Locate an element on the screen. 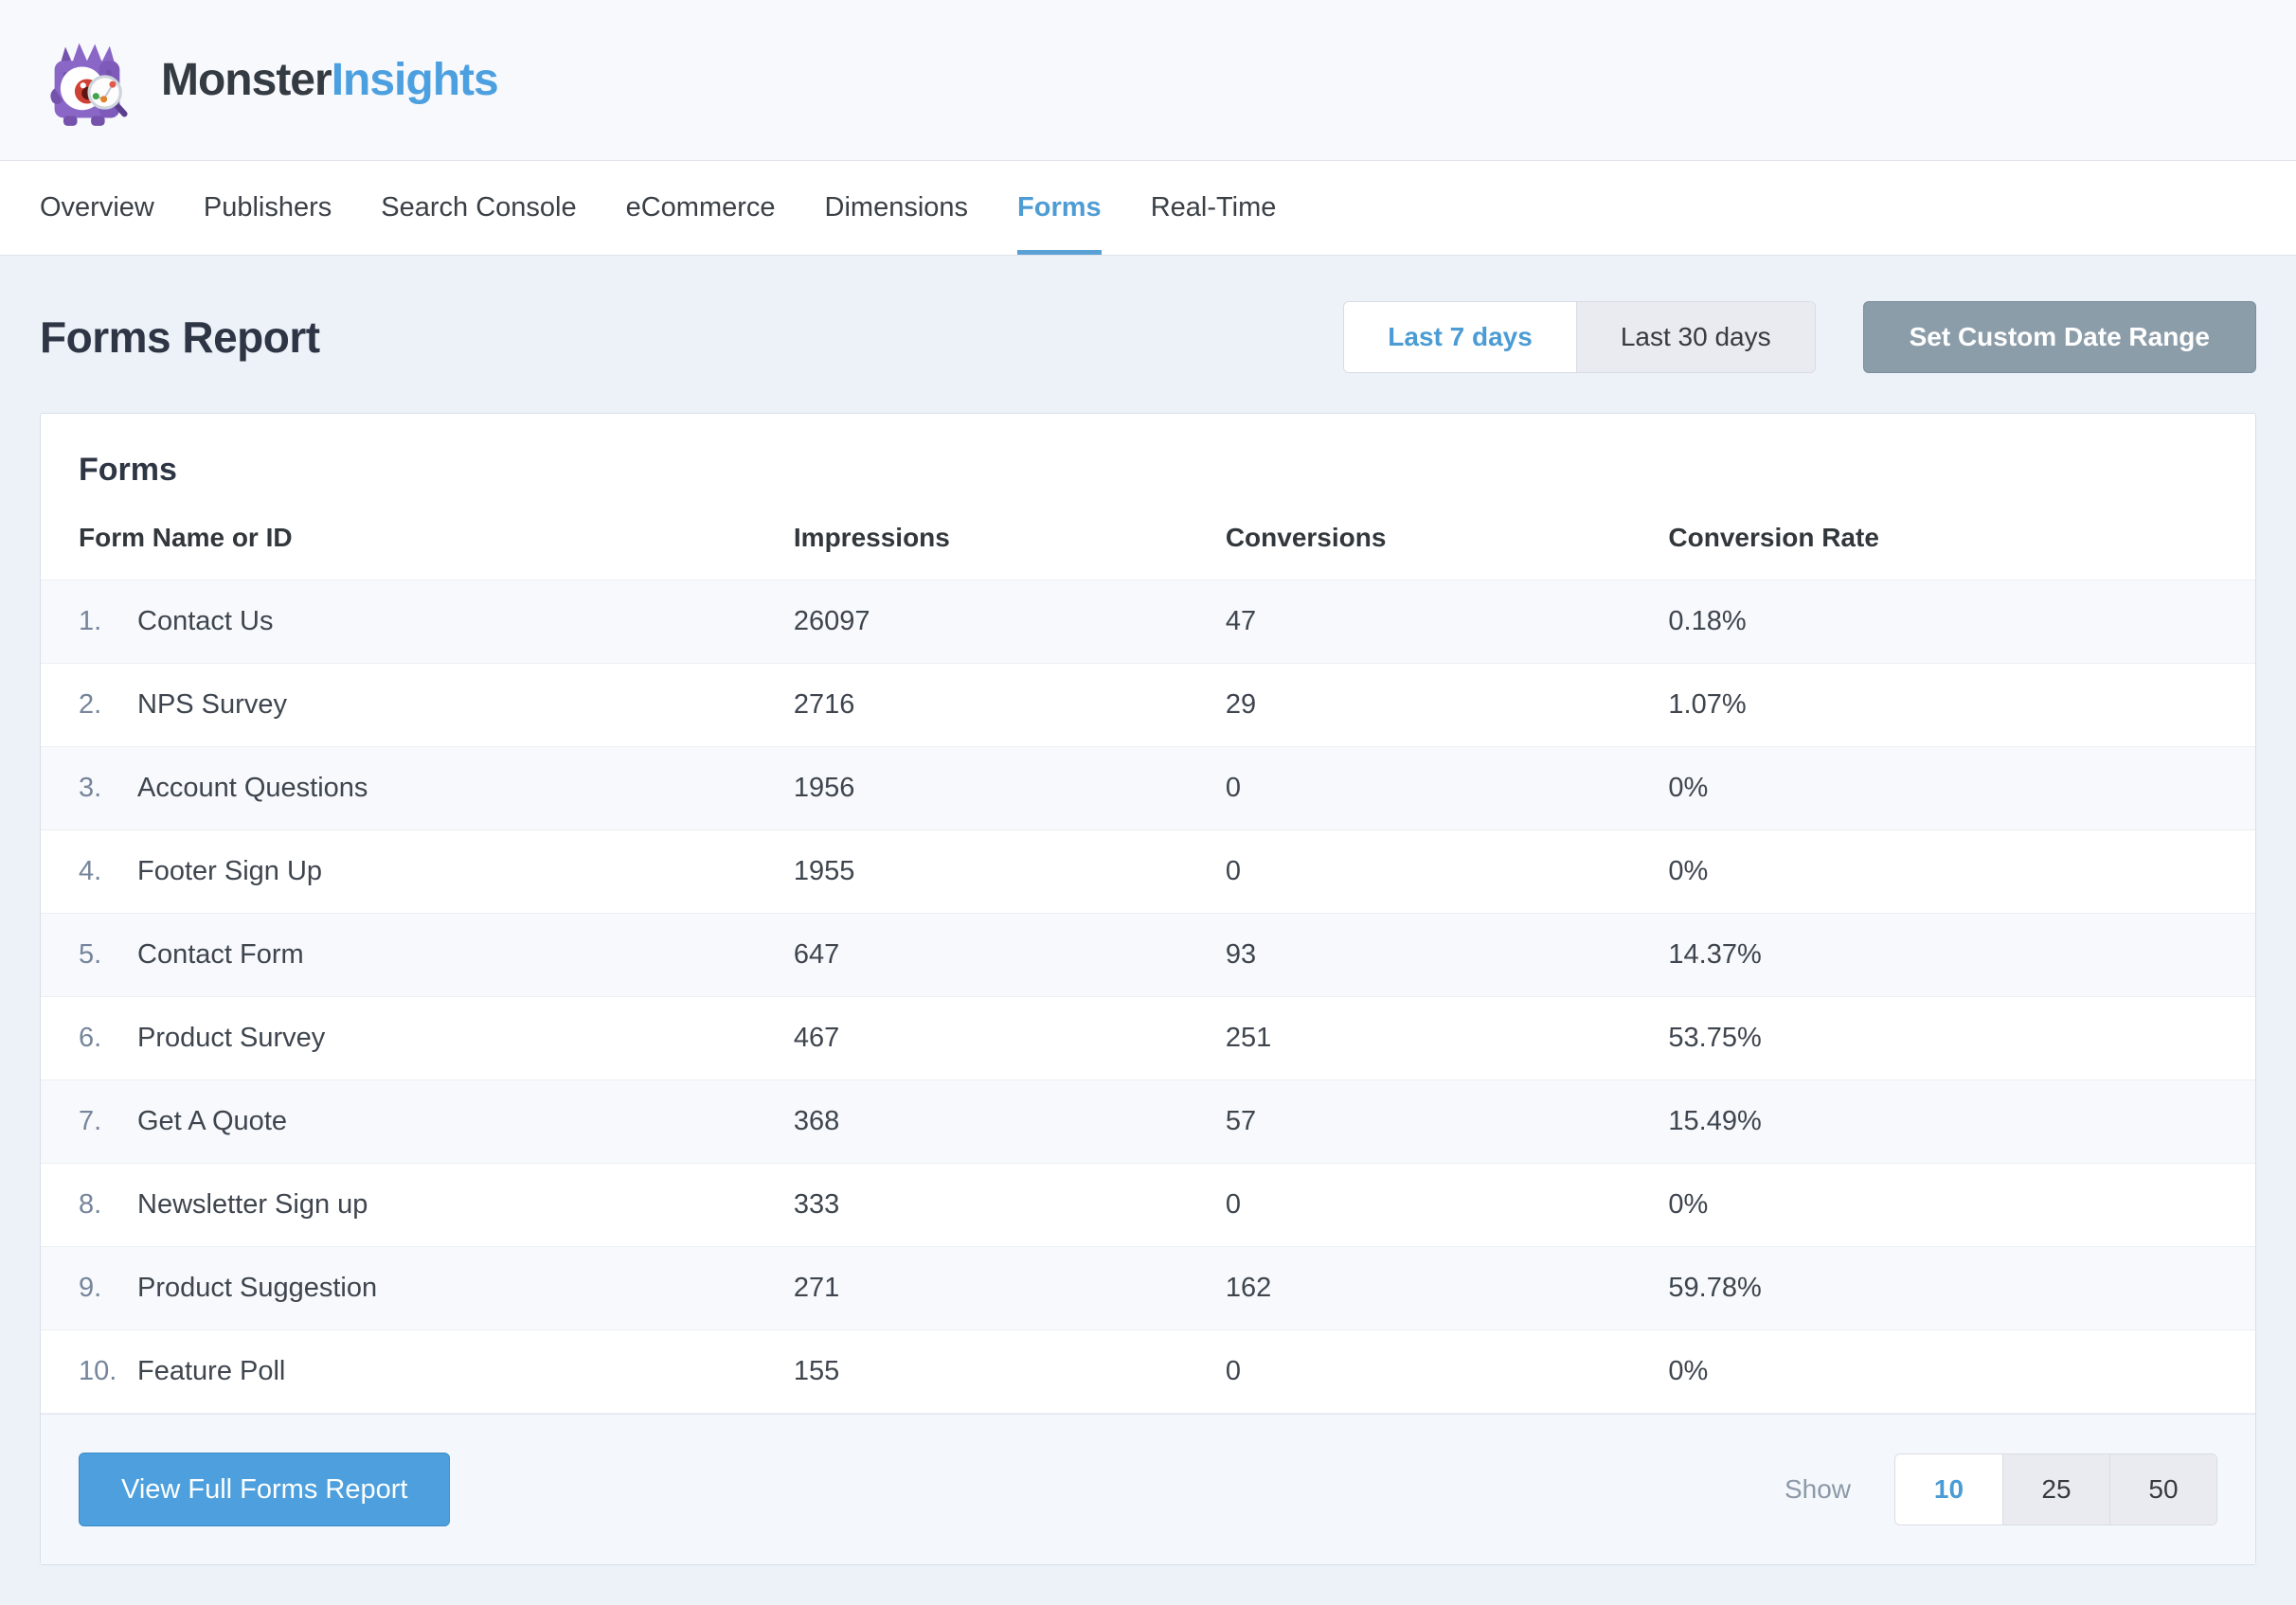 Image resolution: width=2296 pixels, height=1605 pixels. brand-name-primary: Monster is located at coordinates (246, 80).